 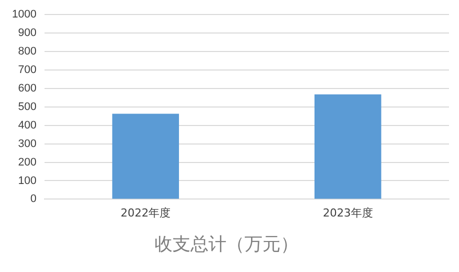 What do you see at coordinates (27, 70) in the screenshot?
I see `y-tick-label: 700` at bounding box center [27, 70].